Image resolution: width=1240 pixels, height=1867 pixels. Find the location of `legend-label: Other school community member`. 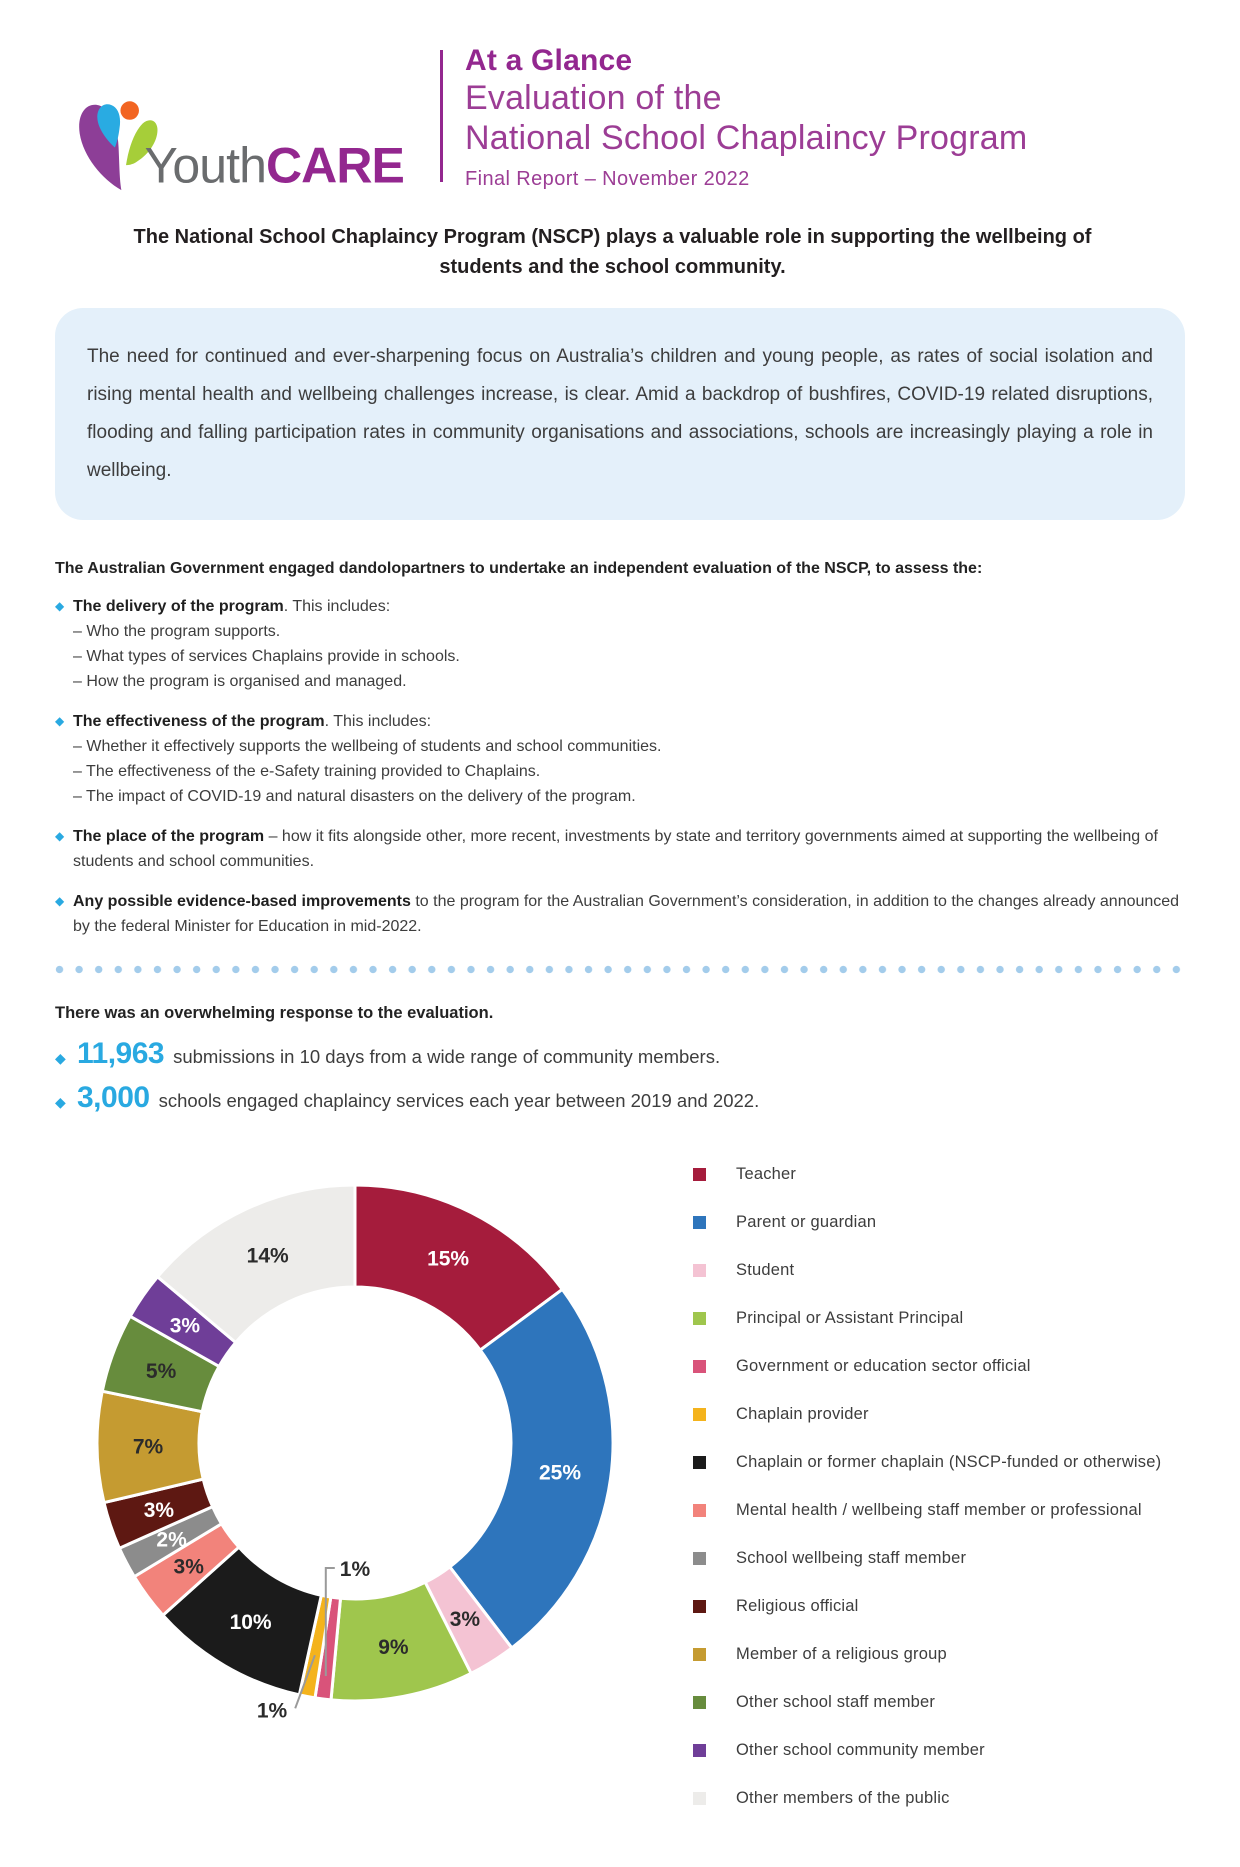

legend-label: Other school community member is located at coordinates (860, 1750).